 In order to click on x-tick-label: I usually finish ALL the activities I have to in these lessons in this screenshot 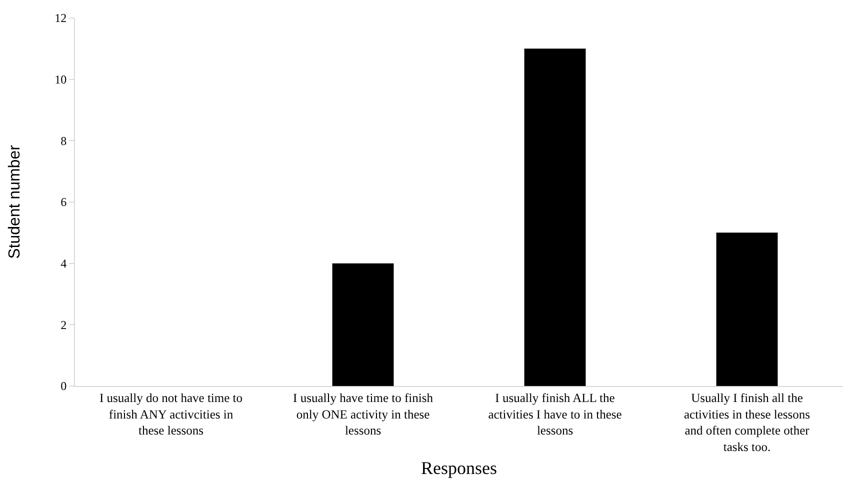, I will do `click(555, 414)`.